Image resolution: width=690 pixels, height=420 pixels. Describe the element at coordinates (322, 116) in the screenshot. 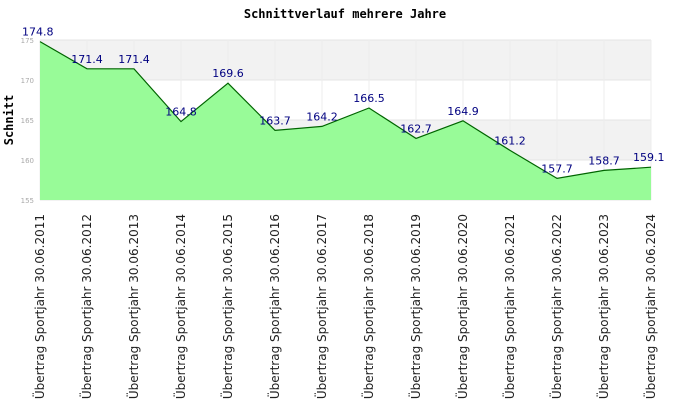

I see `data-label: 164.2` at that location.